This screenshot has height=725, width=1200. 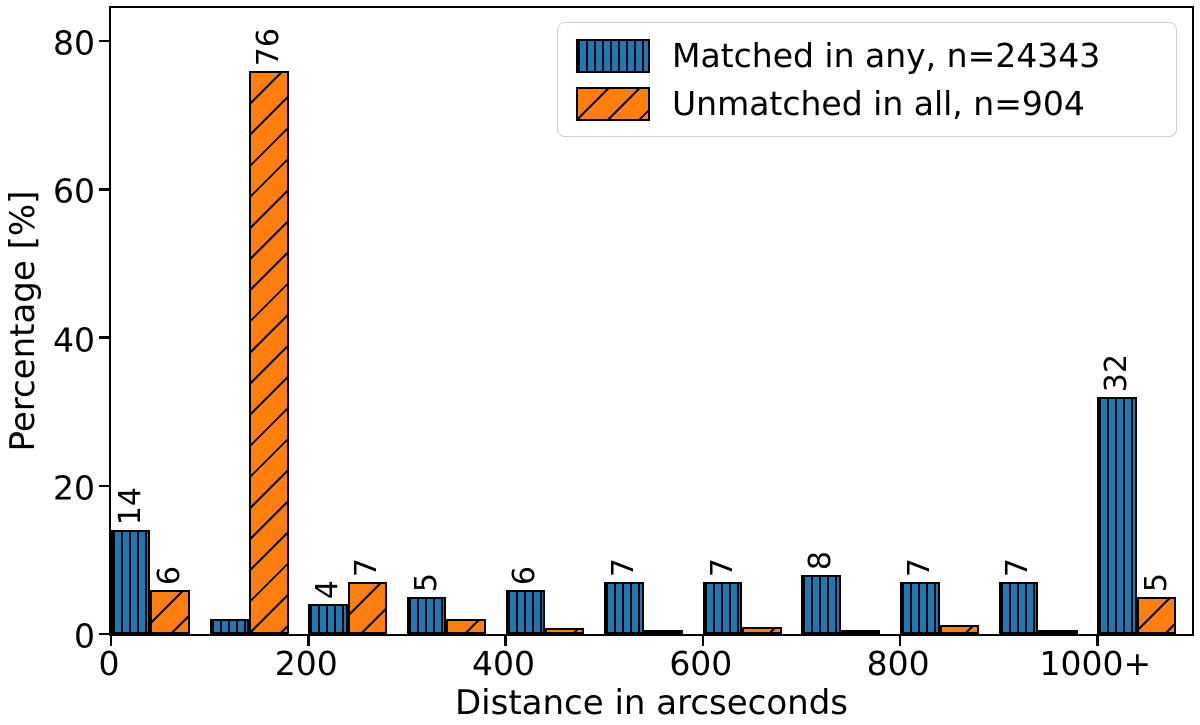 I want to click on bar-unmatched-bin1, so click(x=269, y=352).